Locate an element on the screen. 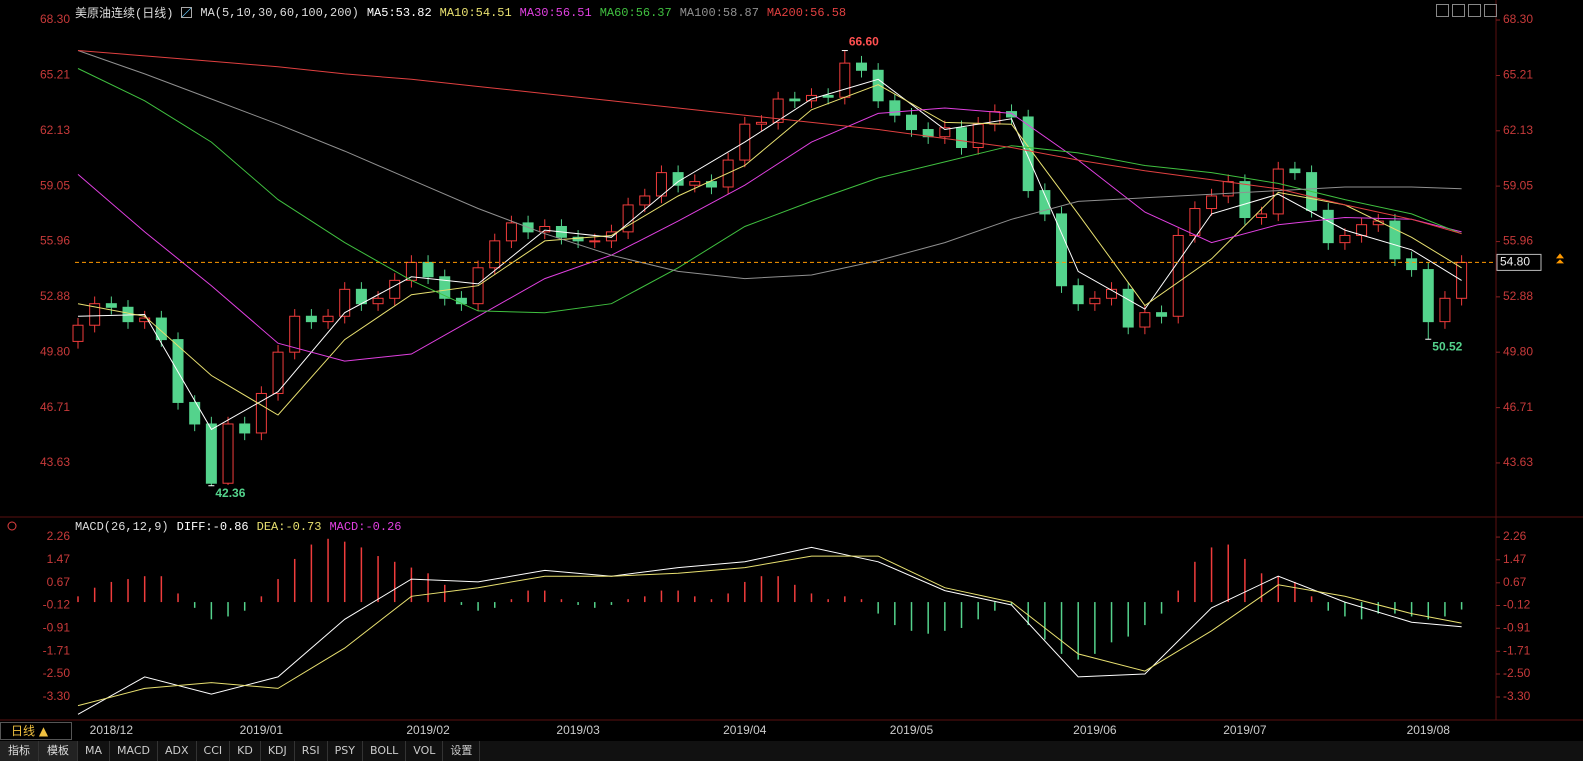 This screenshot has height=761, width=1583. x-tick-label: 2019/05 is located at coordinates (912, 730).